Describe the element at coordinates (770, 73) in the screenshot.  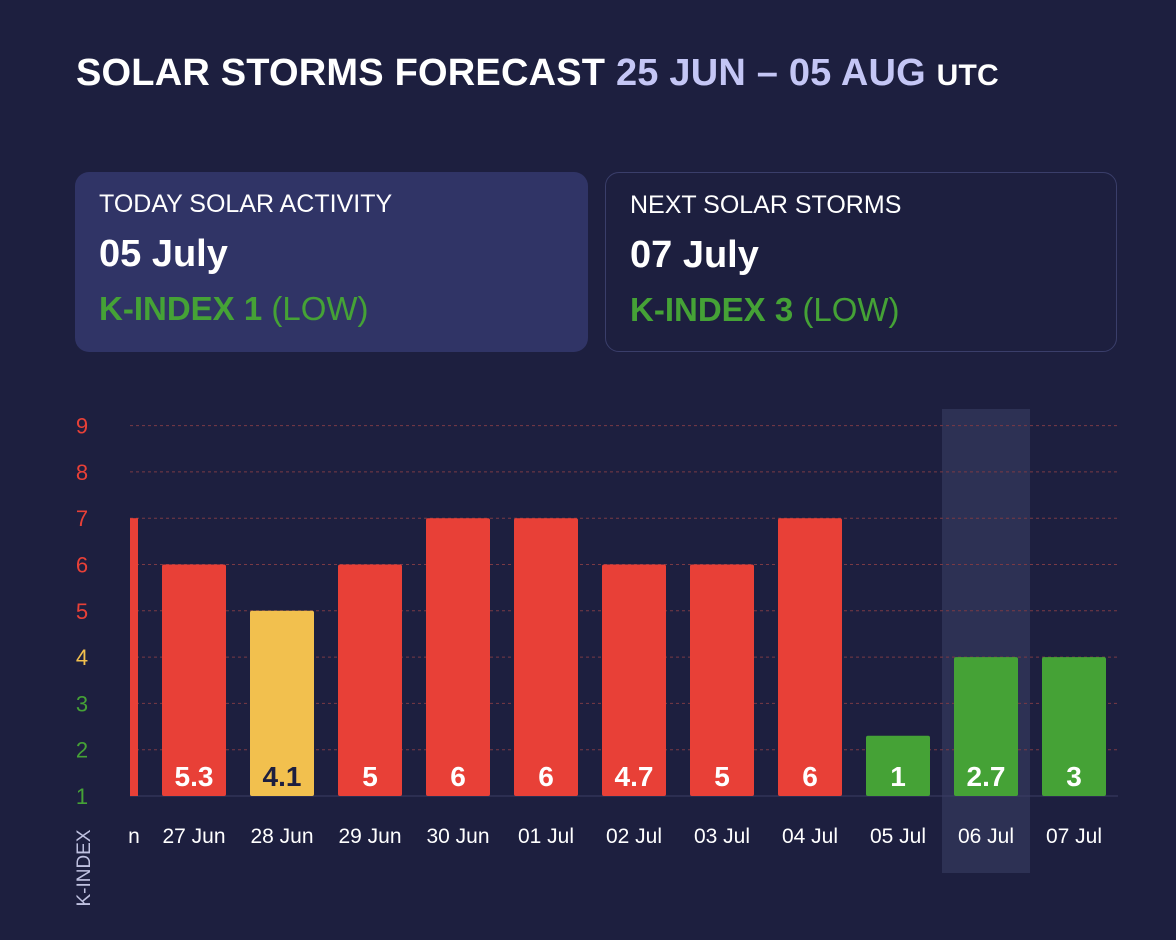
I see `title-date-range: 25 JUN – 05 AUG` at that location.